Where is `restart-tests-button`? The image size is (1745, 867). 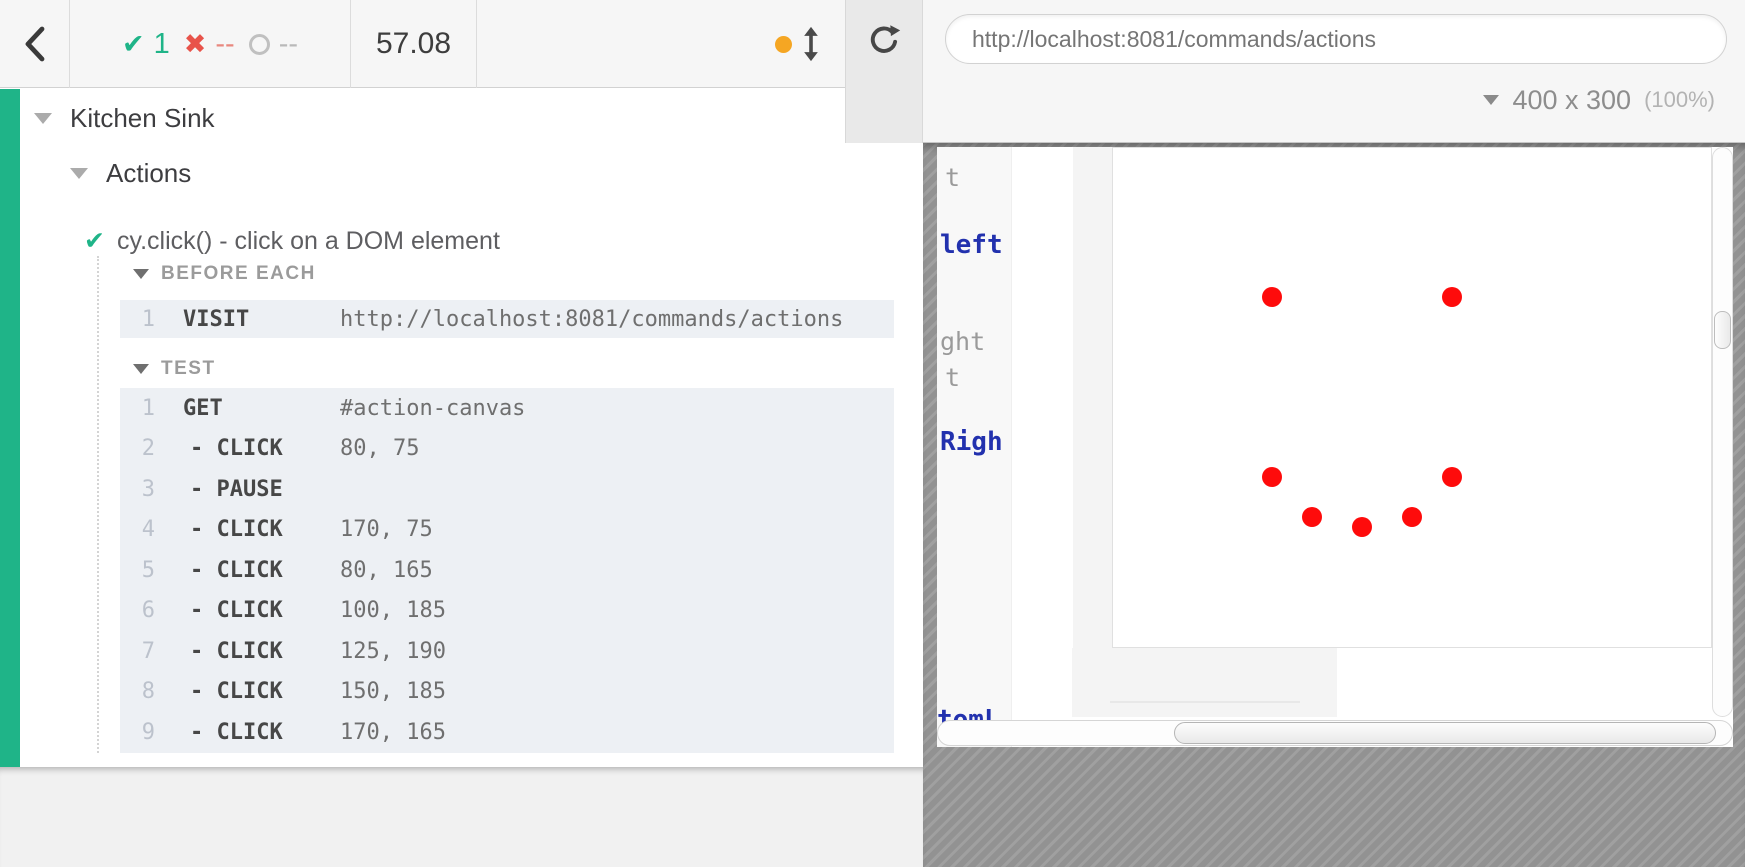 restart-tests-button is located at coordinates (884, 71).